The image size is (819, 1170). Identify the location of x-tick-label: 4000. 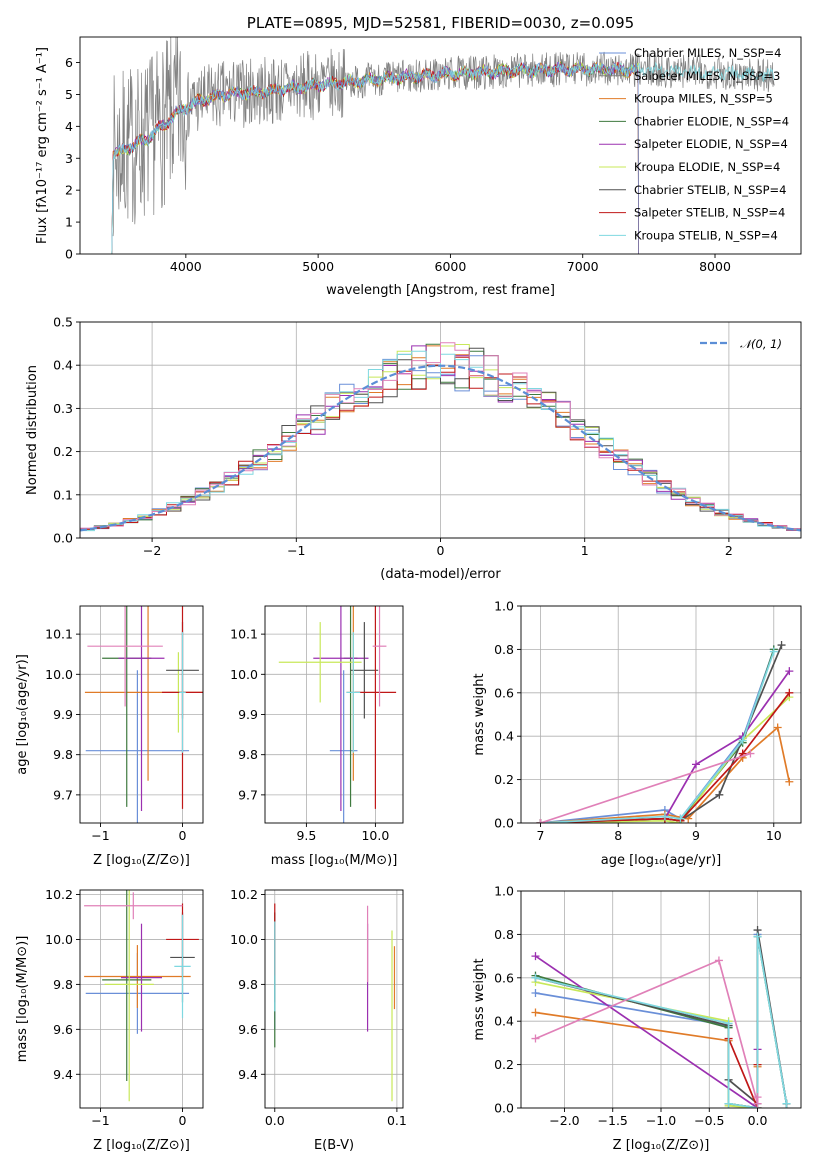
(186, 266).